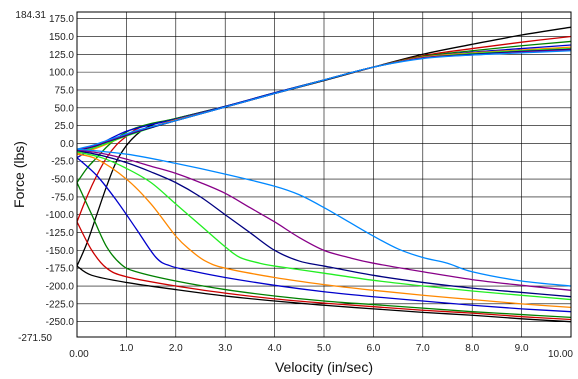 The height and width of the screenshot is (379, 578). I want to click on y-axis-title: Force (lbs), so click(19, 174).